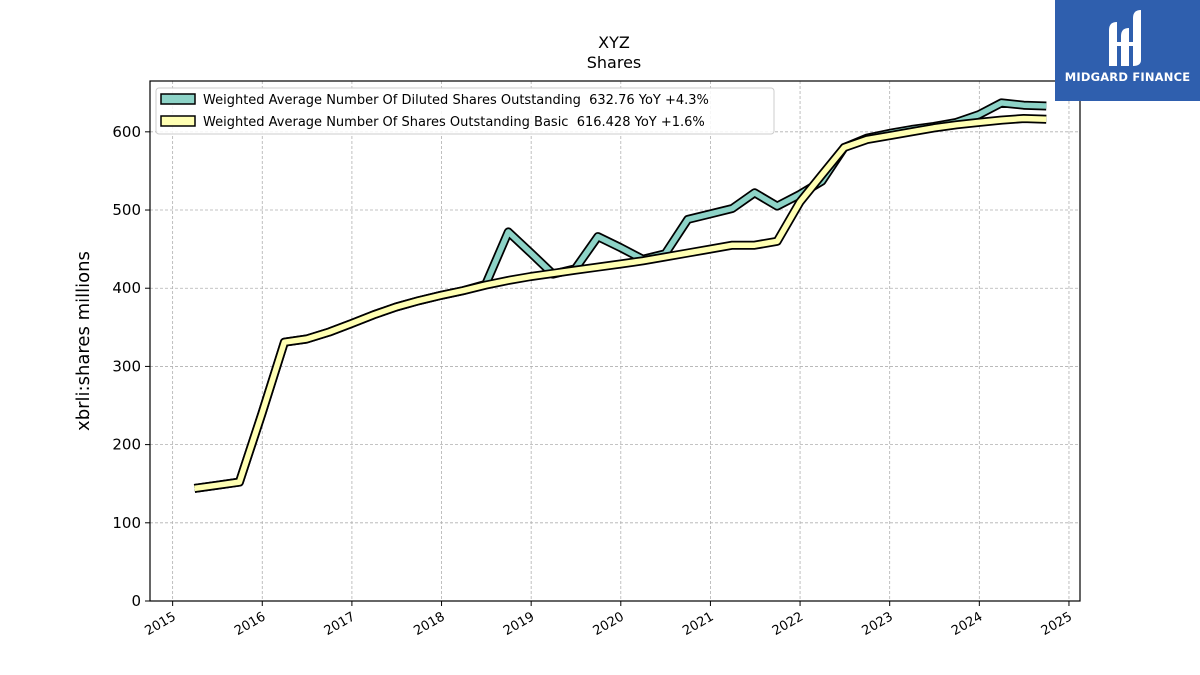 Image resolution: width=1200 pixels, height=675 pixels. What do you see at coordinates (519, 624) in the screenshot?
I see `x-tick-label: 2019` at bounding box center [519, 624].